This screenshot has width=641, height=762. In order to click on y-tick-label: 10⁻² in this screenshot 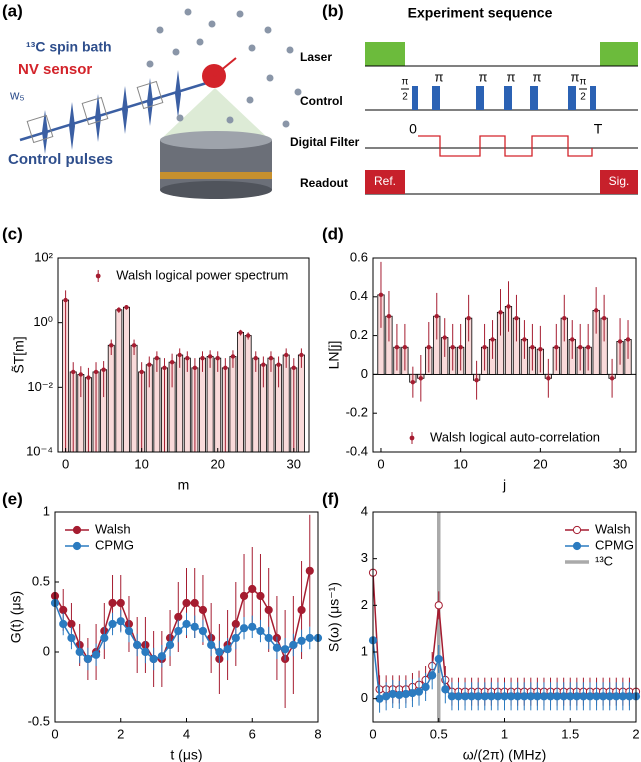, I will do `click(40, 386)`.